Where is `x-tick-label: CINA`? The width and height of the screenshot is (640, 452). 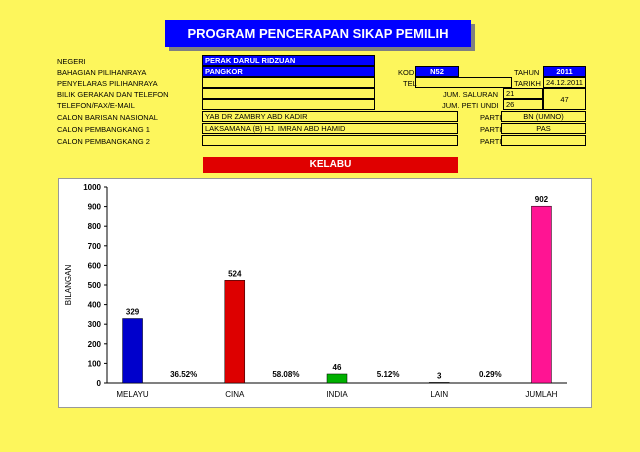
x-tick-label: CINA is located at coordinates (235, 394).